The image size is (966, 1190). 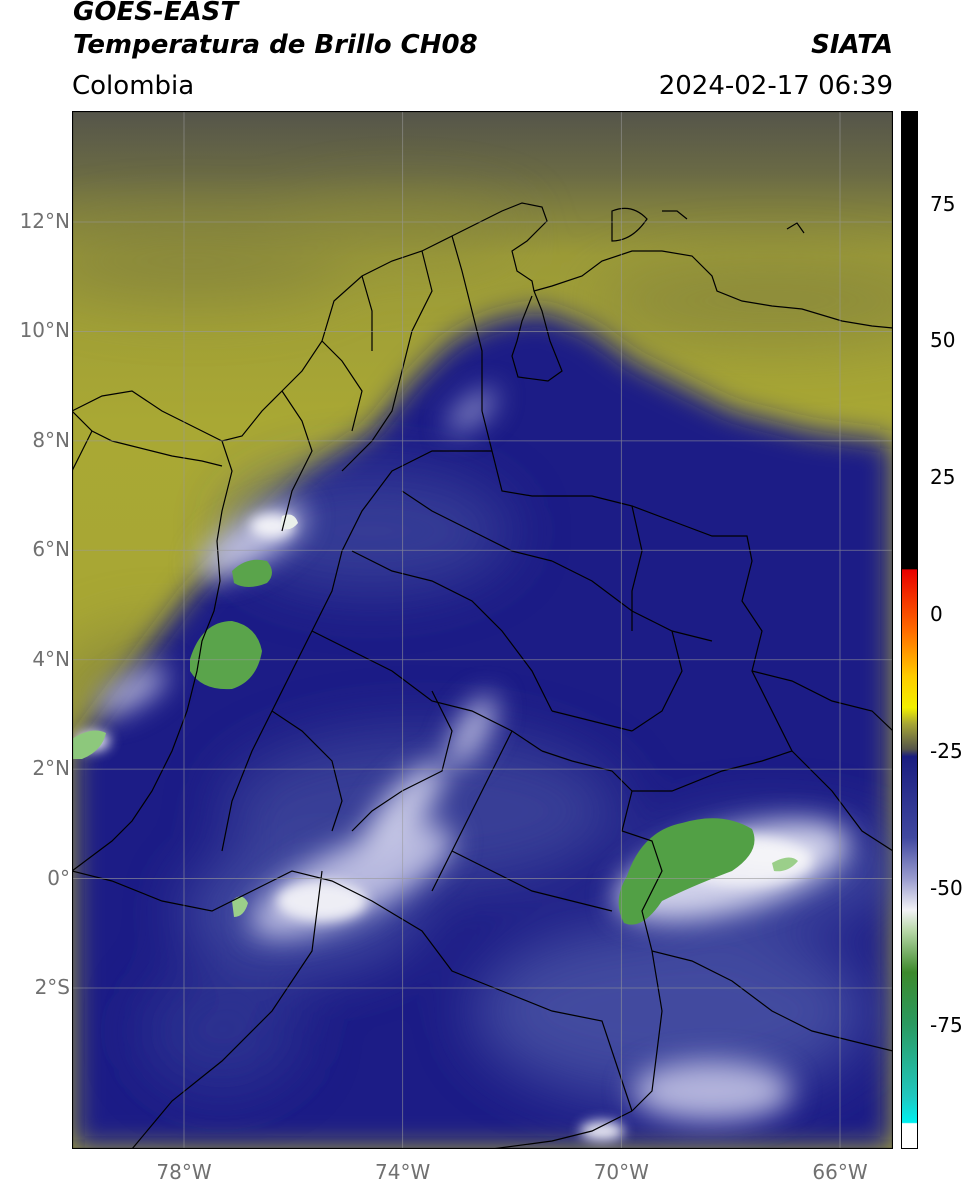 What do you see at coordinates (184, 1172) in the screenshot?
I see `lon-tick-label: 78°W` at bounding box center [184, 1172].